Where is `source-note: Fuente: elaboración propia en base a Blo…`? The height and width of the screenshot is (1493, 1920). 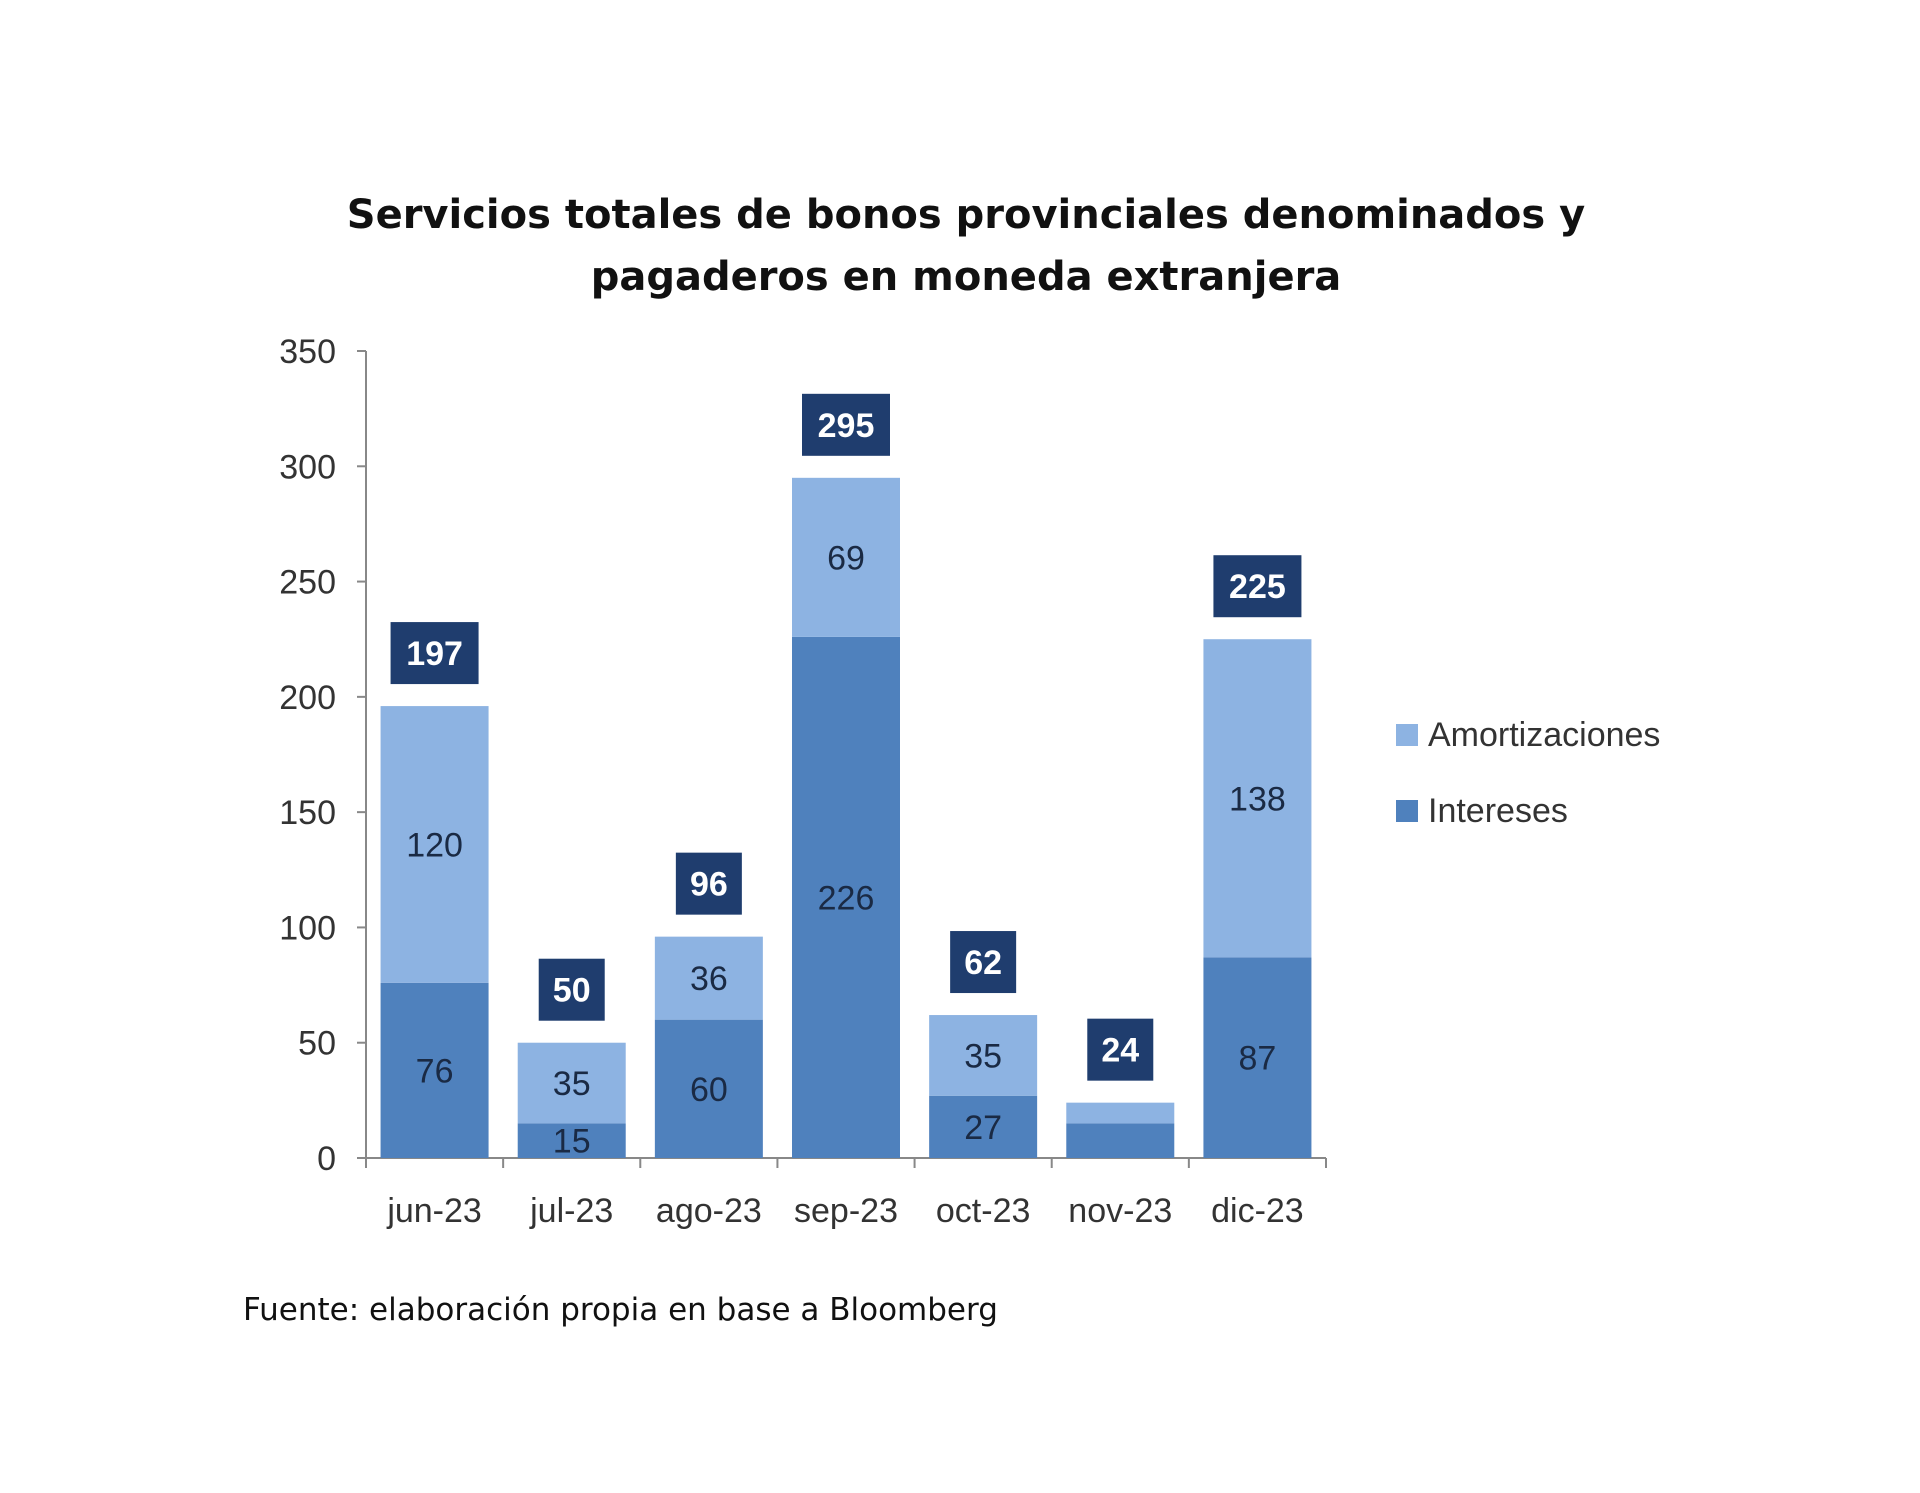
source-note: Fuente: elaboración propia en base a Blo… is located at coordinates (620, 1310).